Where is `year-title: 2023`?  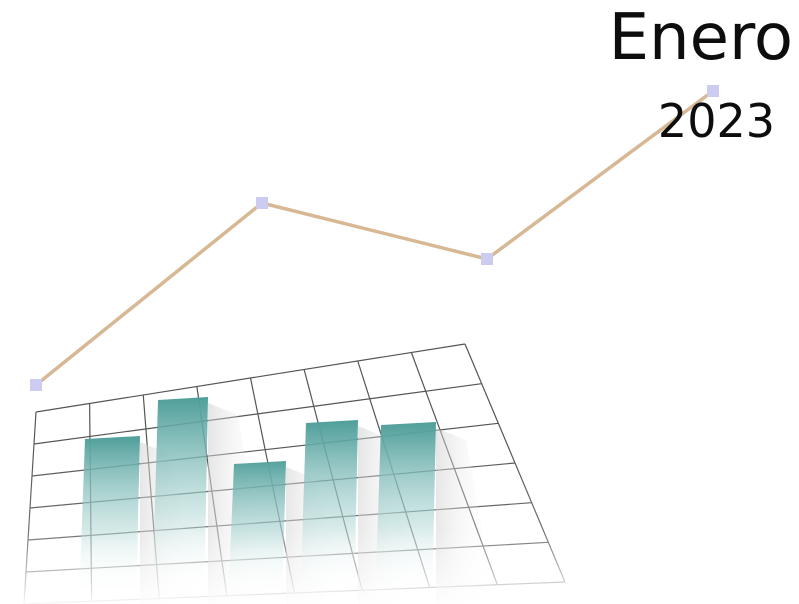
year-title: 2023 is located at coordinates (716, 121).